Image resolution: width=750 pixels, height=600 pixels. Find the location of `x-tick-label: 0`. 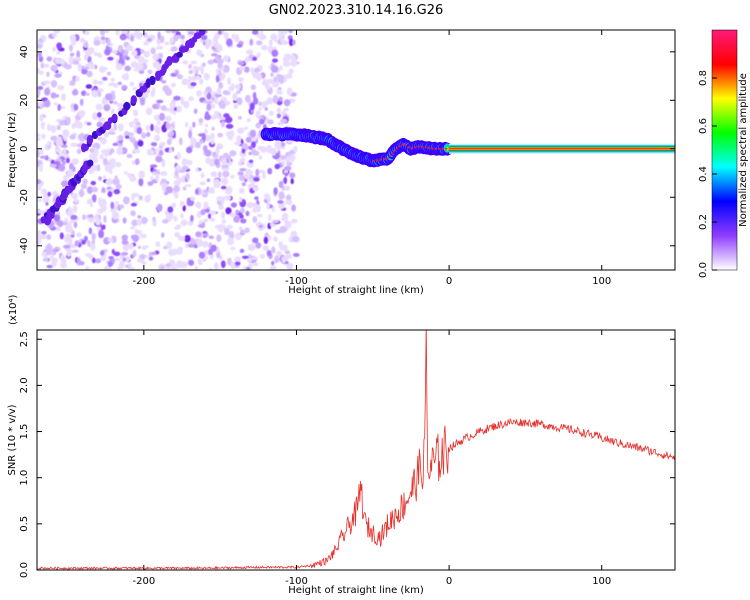

x-tick-label: 0 is located at coordinates (449, 281).